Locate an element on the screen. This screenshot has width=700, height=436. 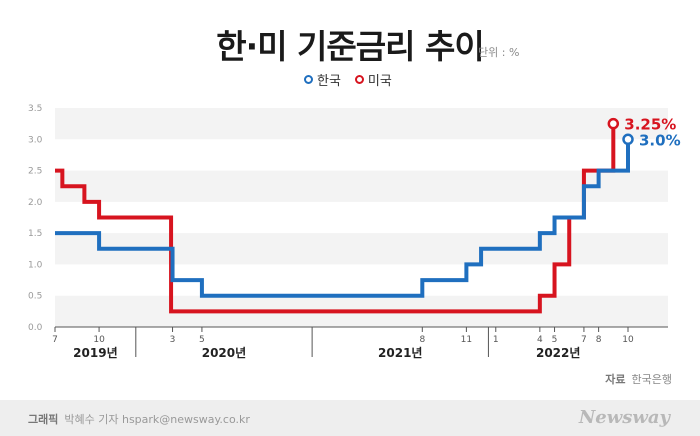
legend-marker-us is located at coordinates (359, 79).